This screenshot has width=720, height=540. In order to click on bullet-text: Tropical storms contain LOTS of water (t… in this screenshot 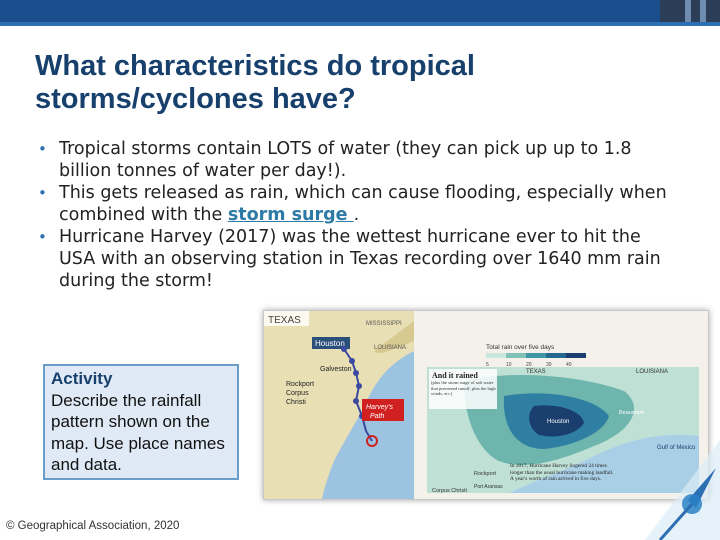, I will do `click(345, 160)`.